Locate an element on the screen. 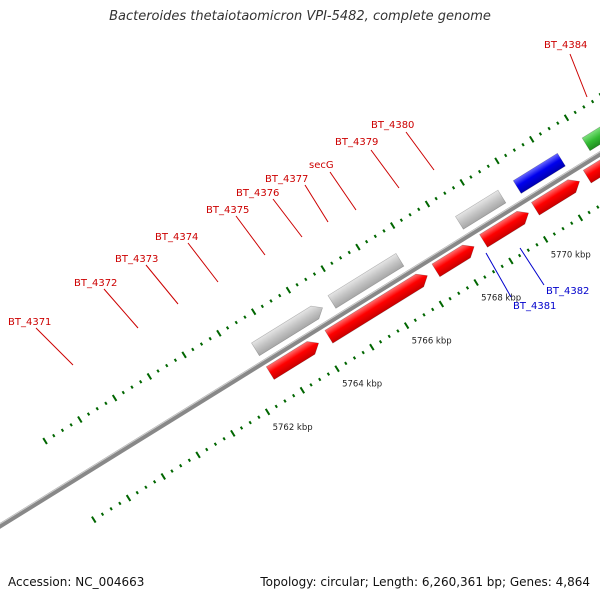  gene-label: BT_4384 is located at coordinates (565, 45).